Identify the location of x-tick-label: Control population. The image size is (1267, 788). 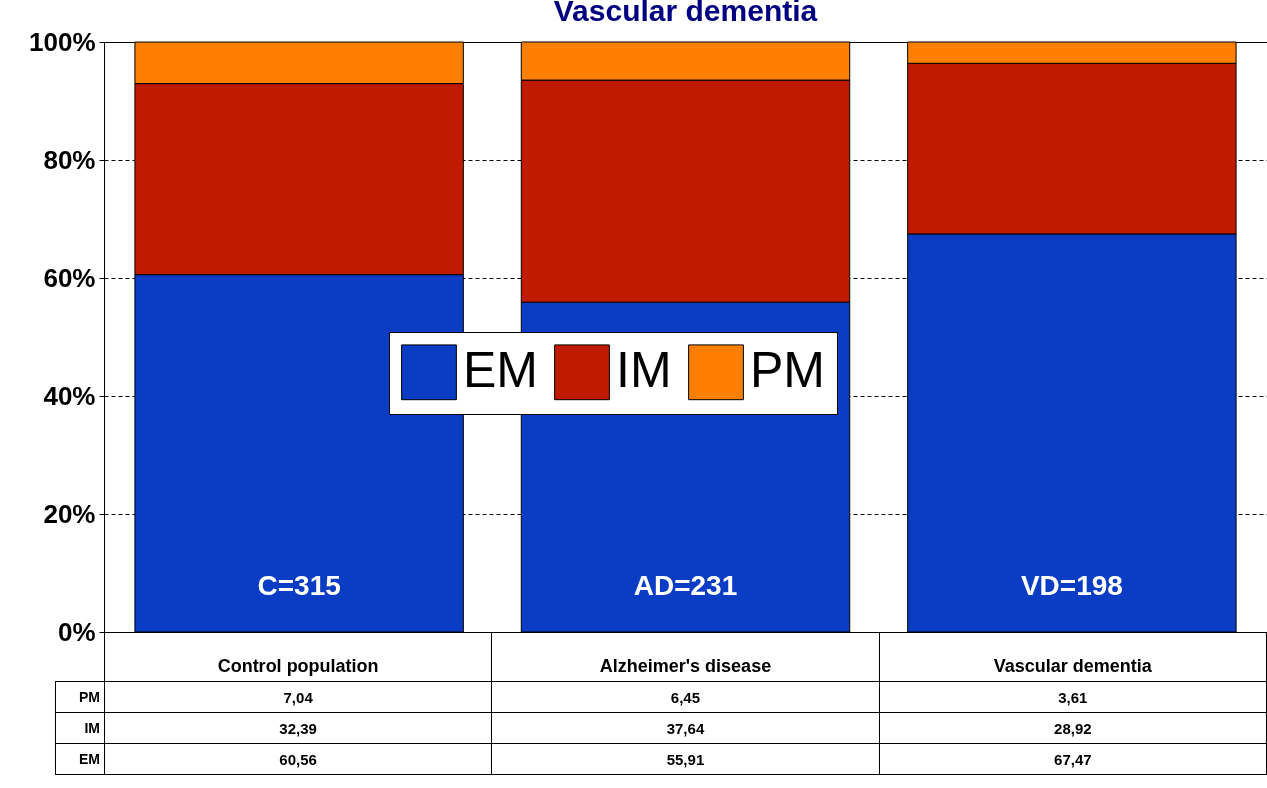
(298, 657).